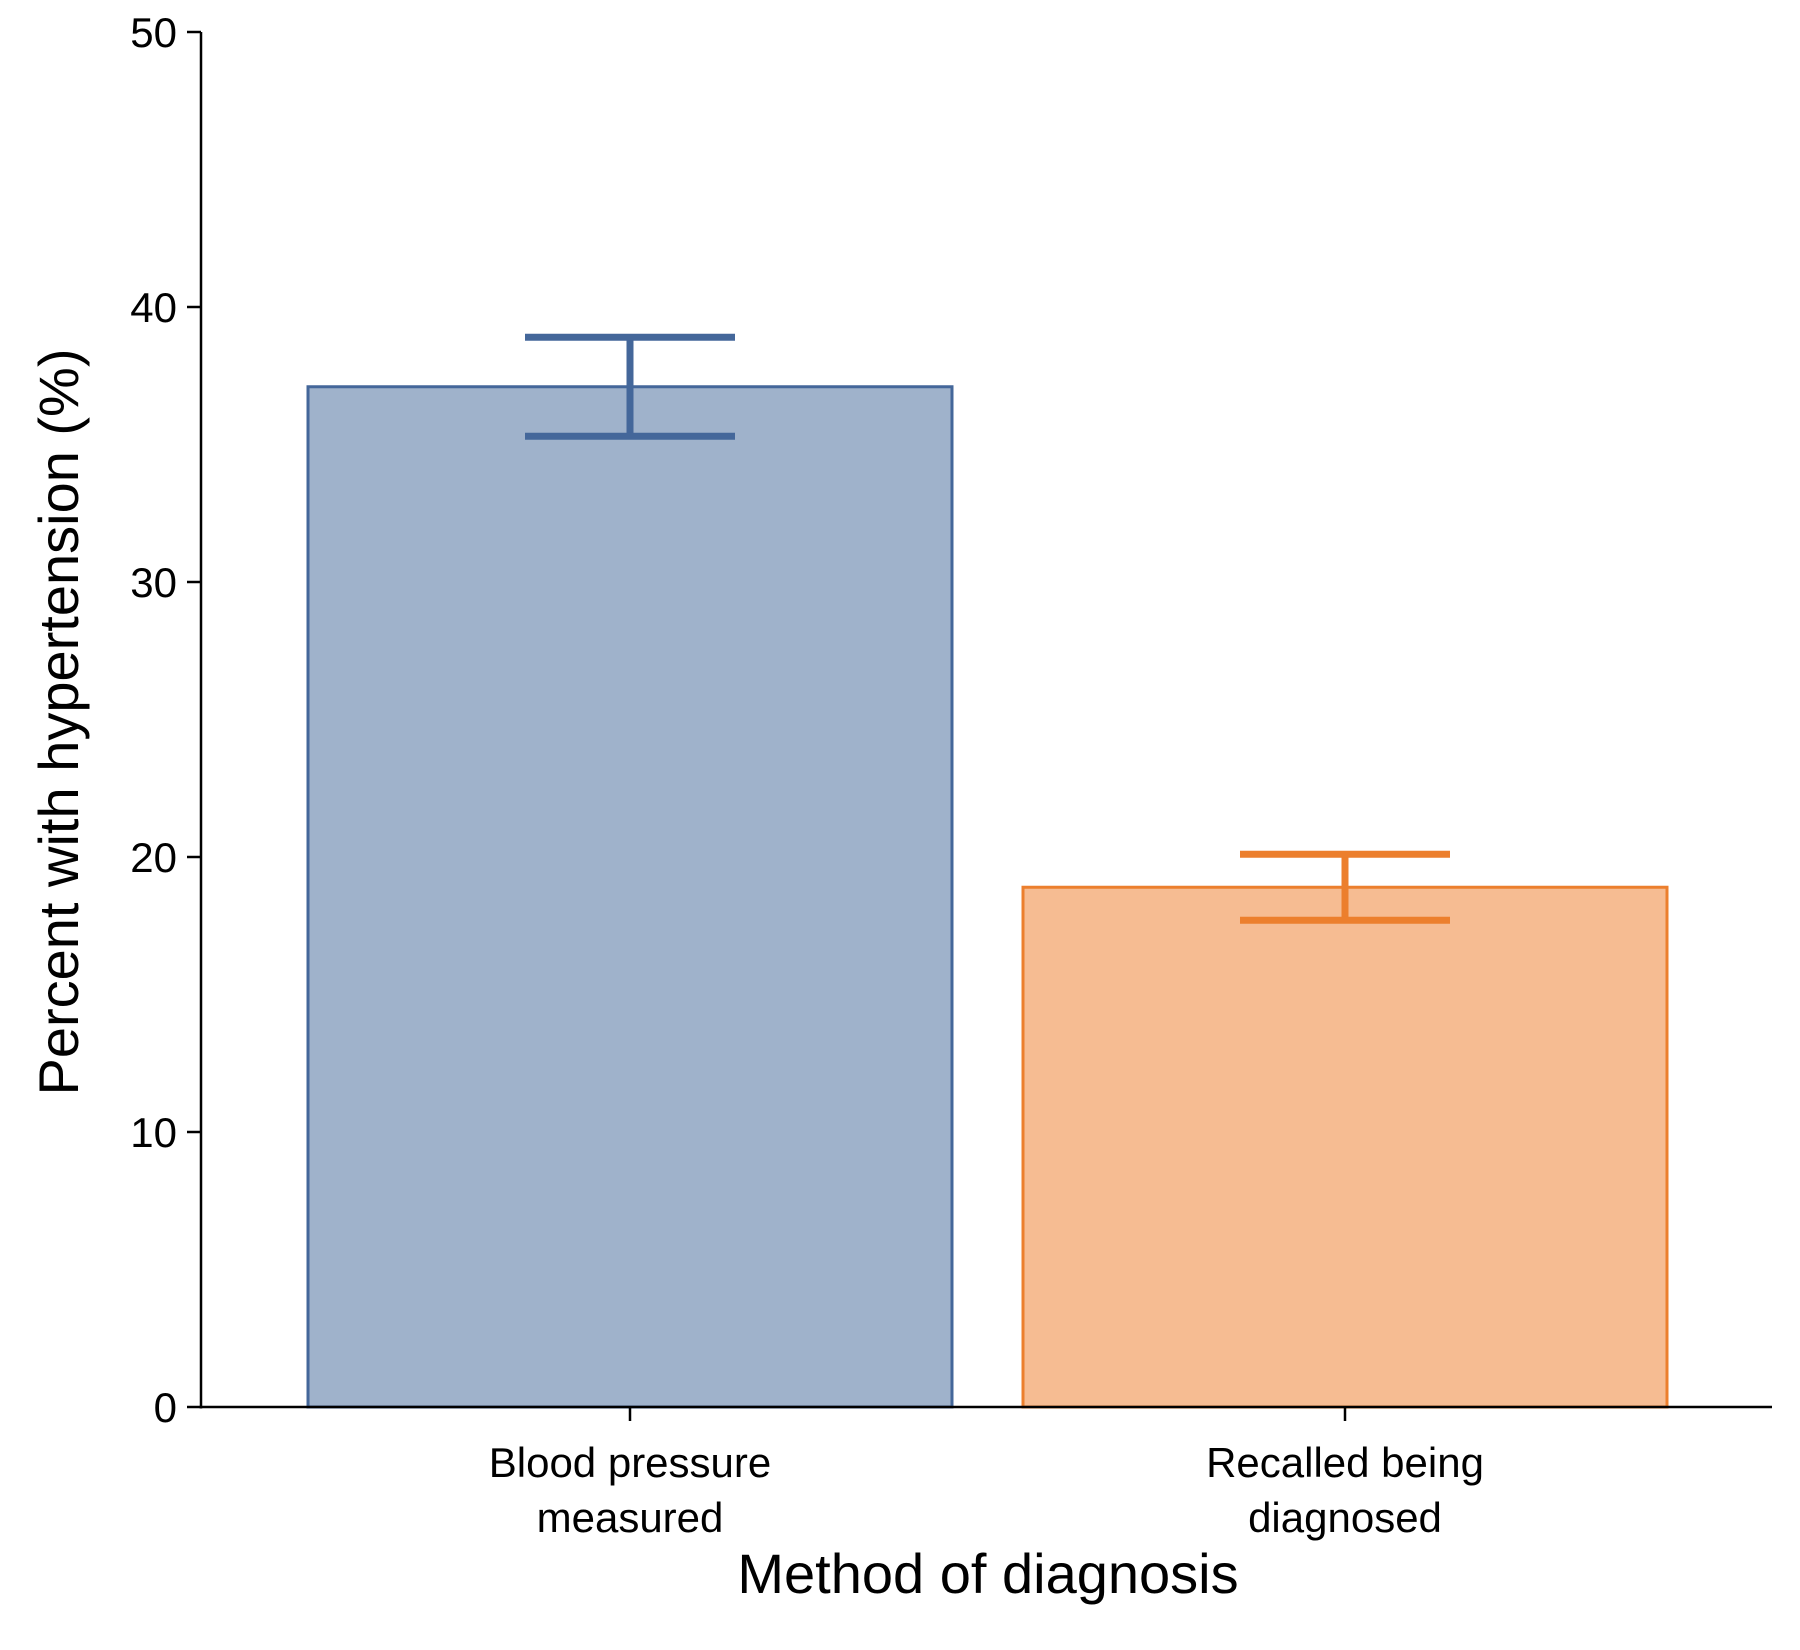 This screenshot has height=1650, width=1800. What do you see at coordinates (153, 307) in the screenshot?
I see `y-tick-label-40: 40` at bounding box center [153, 307].